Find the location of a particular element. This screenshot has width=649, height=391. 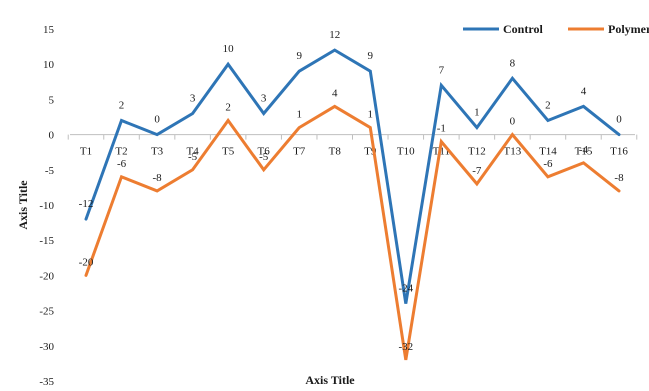

x-tick-label: T15 is located at coordinates (584, 152).